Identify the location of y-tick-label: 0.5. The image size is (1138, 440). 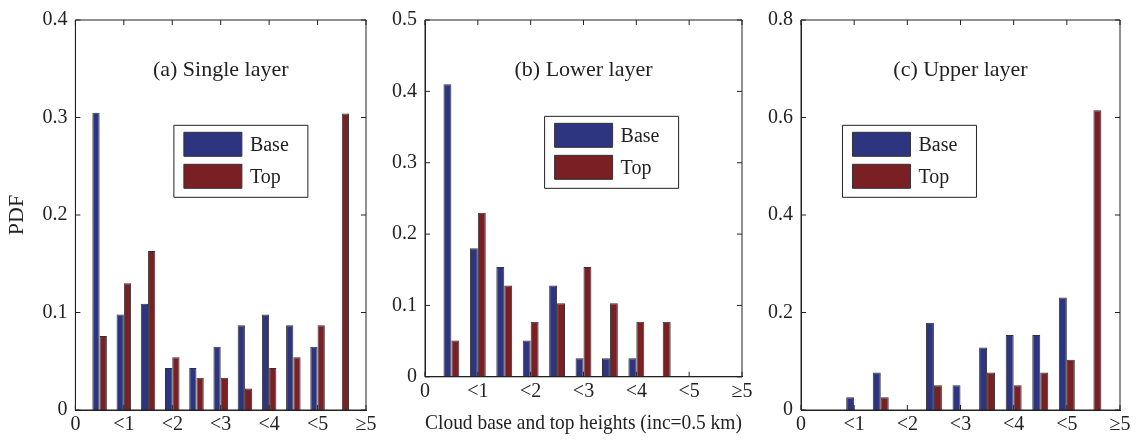
(404, 18).